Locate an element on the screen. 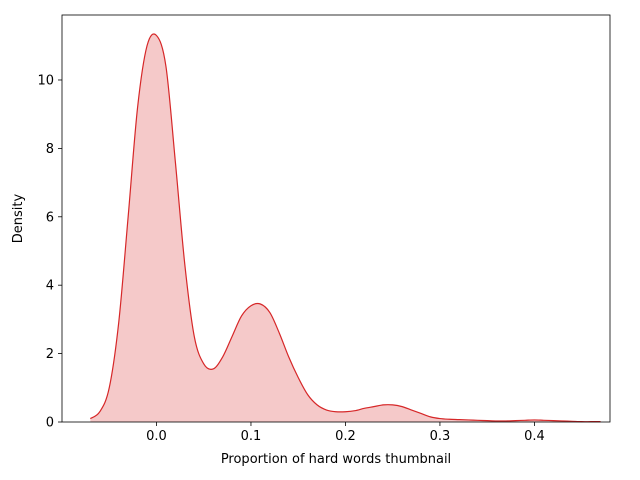 Image resolution: width=640 pixels, height=480 pixels. y-axis-label: Density is located at coordinates (18, 218).